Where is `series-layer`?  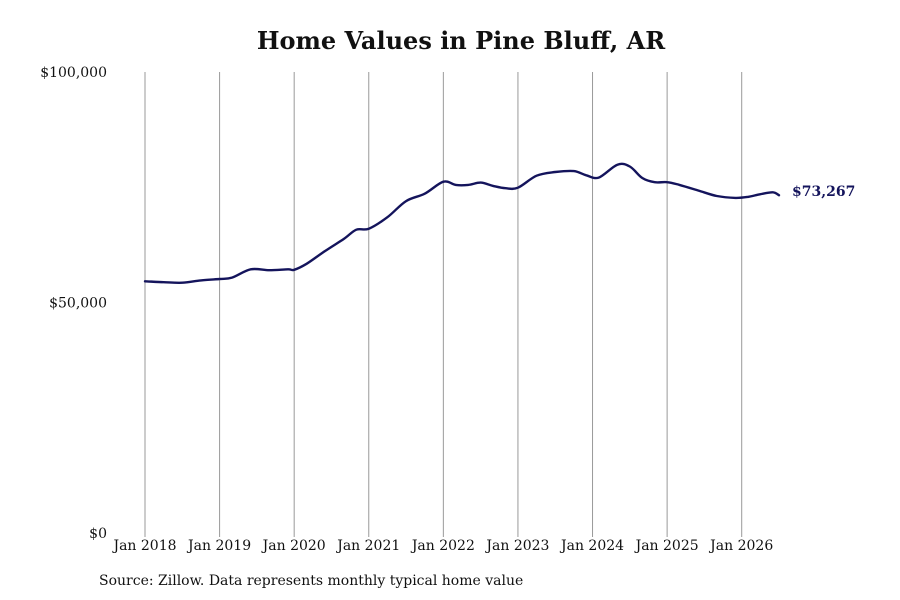
series-layer is located at coordinates (462, 223).